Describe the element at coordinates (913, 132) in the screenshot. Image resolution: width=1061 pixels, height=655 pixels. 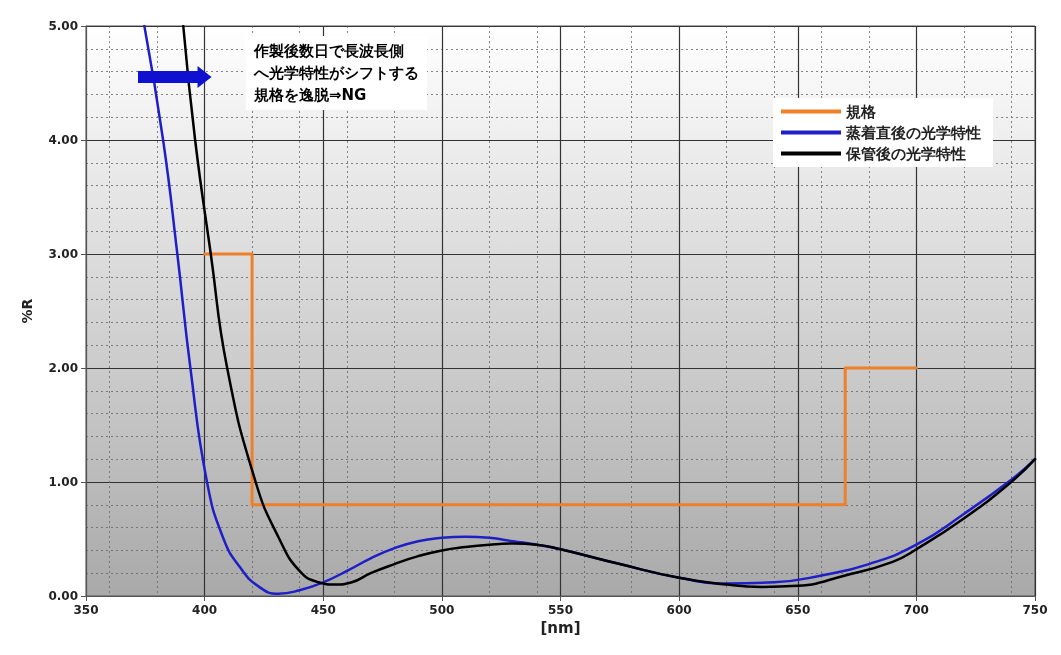
I see `legend-label: 蒸着直後の光学特性` at that location.